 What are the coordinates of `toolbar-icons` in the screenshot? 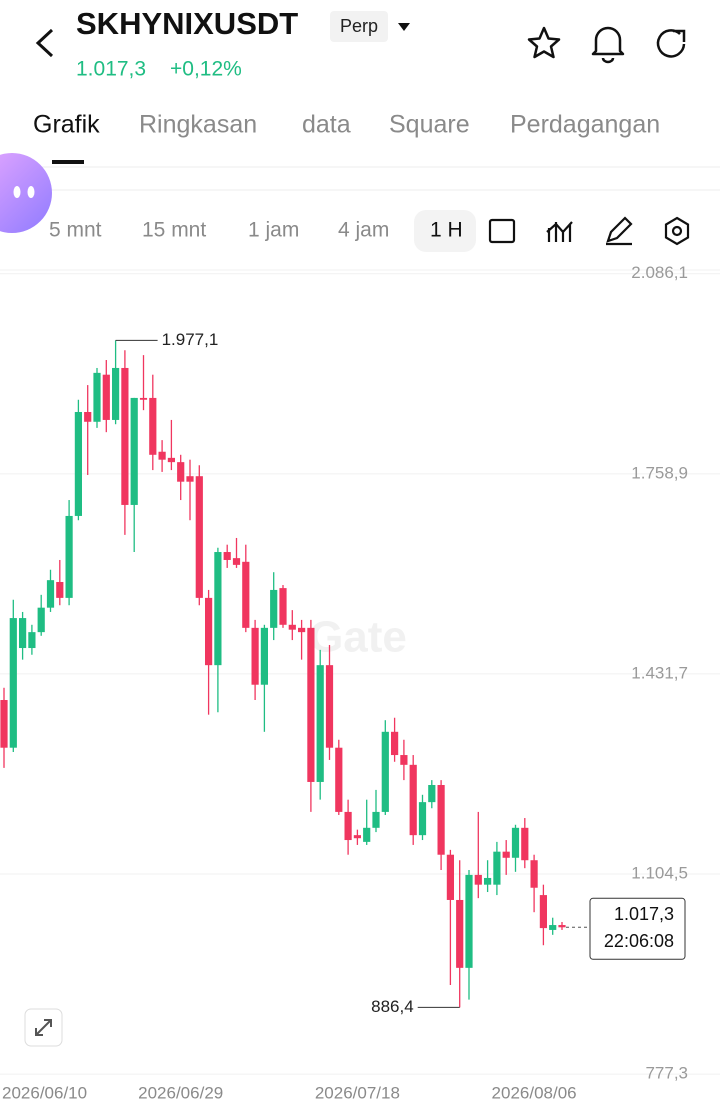 It's located at (589, 231).